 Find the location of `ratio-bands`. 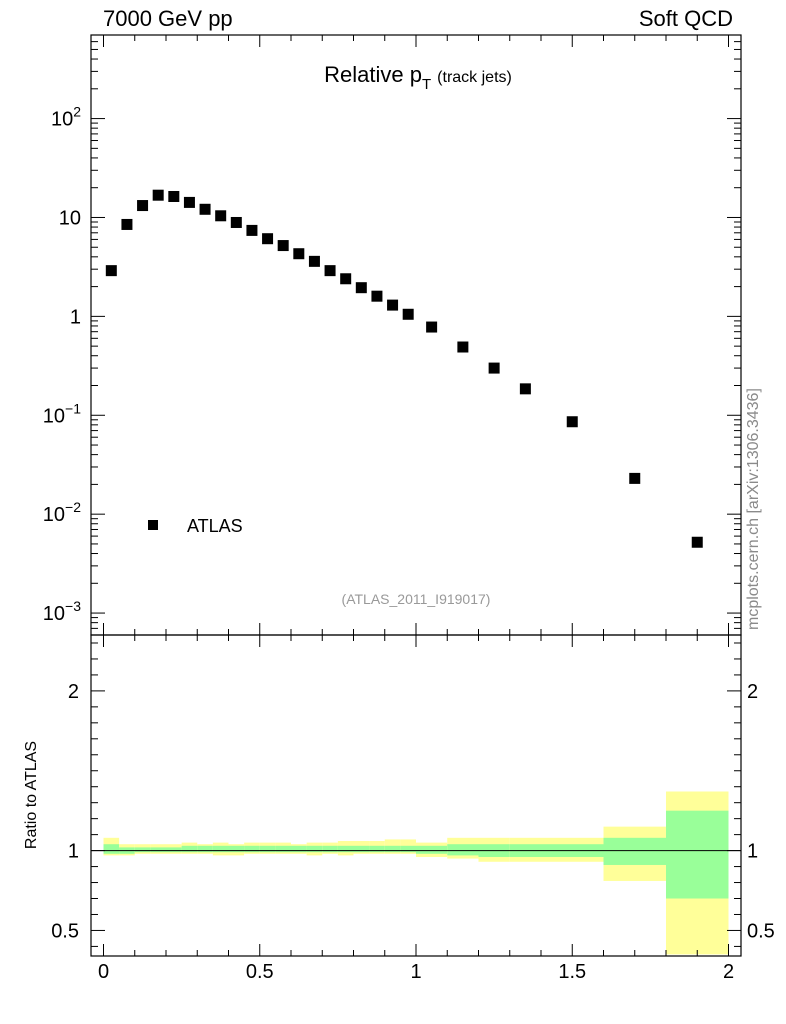

ratio-bands is located at coordinates (416, 873).